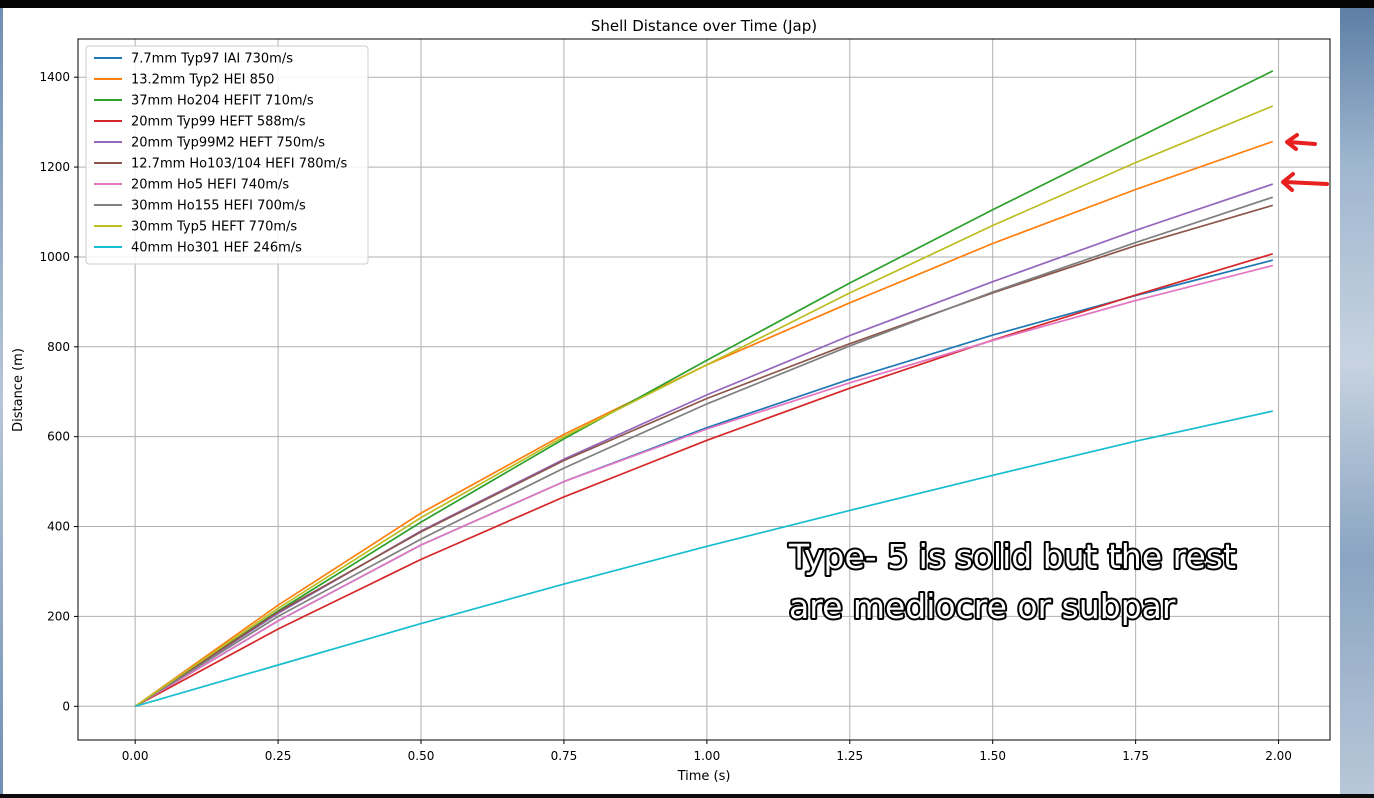 The width and height of the screenshot is (1374, 798). I want to click on x-tick-label: 0.00, so click(135, 756).